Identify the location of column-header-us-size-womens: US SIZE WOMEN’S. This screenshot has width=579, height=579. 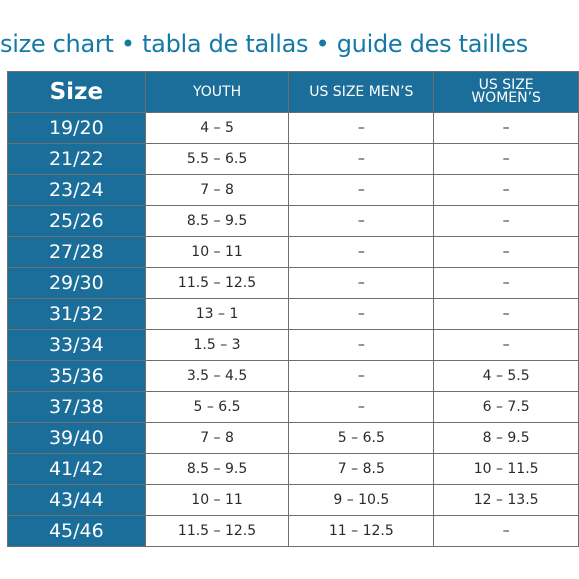
(506, 92).